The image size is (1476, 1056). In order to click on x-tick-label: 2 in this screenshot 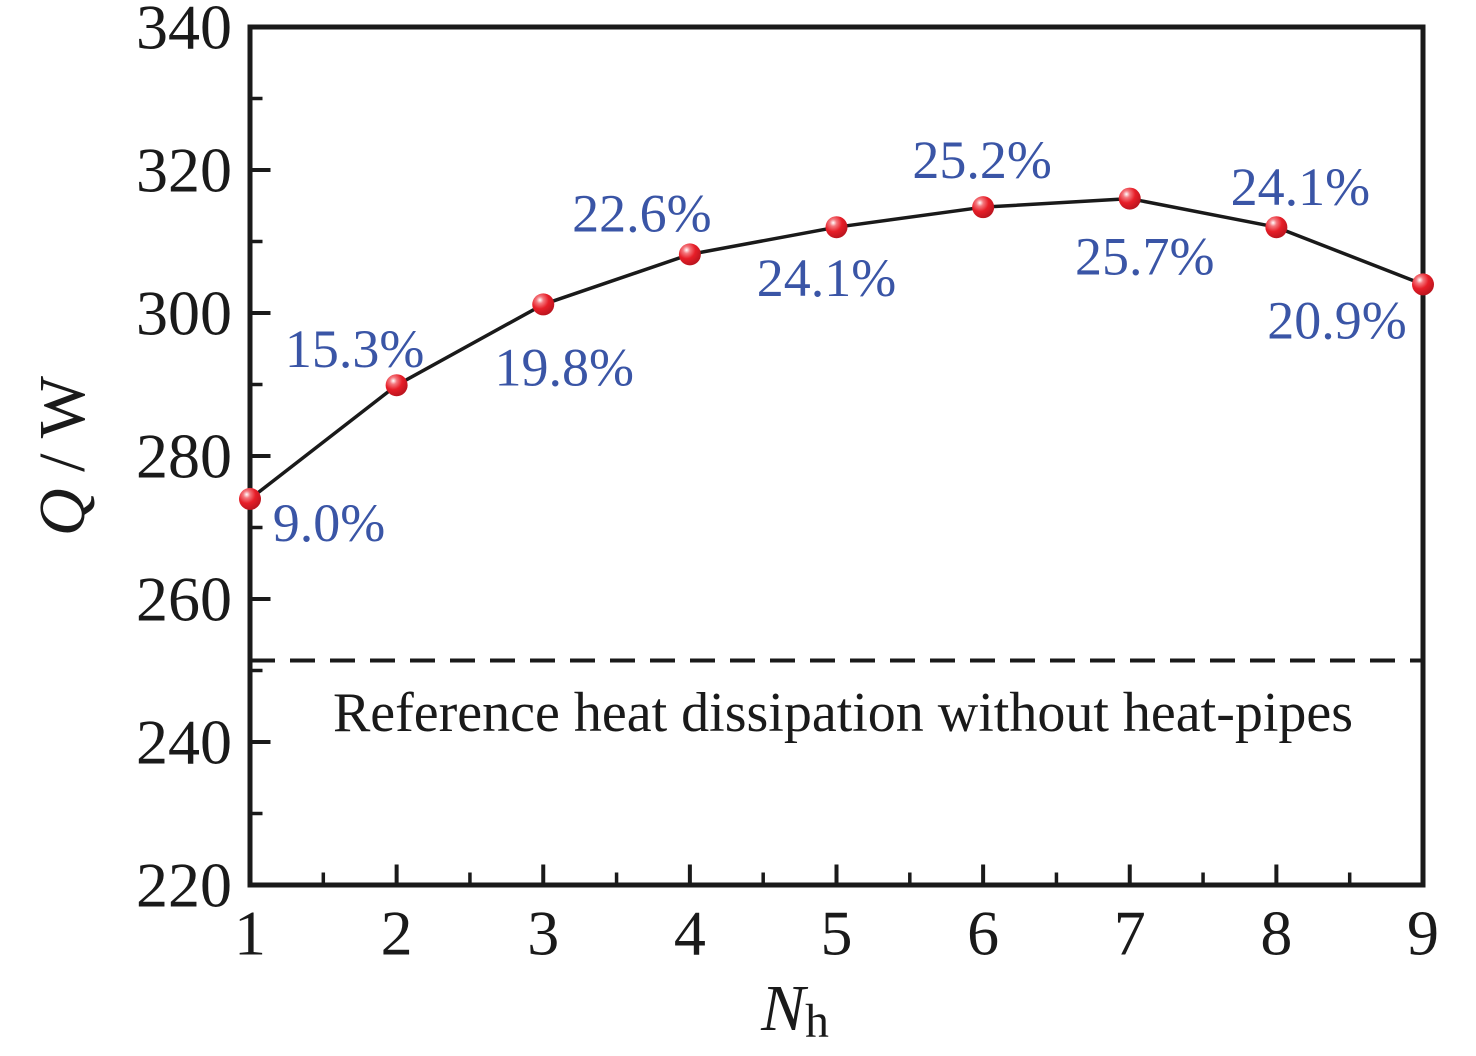, I will do `click(397, 933)`.